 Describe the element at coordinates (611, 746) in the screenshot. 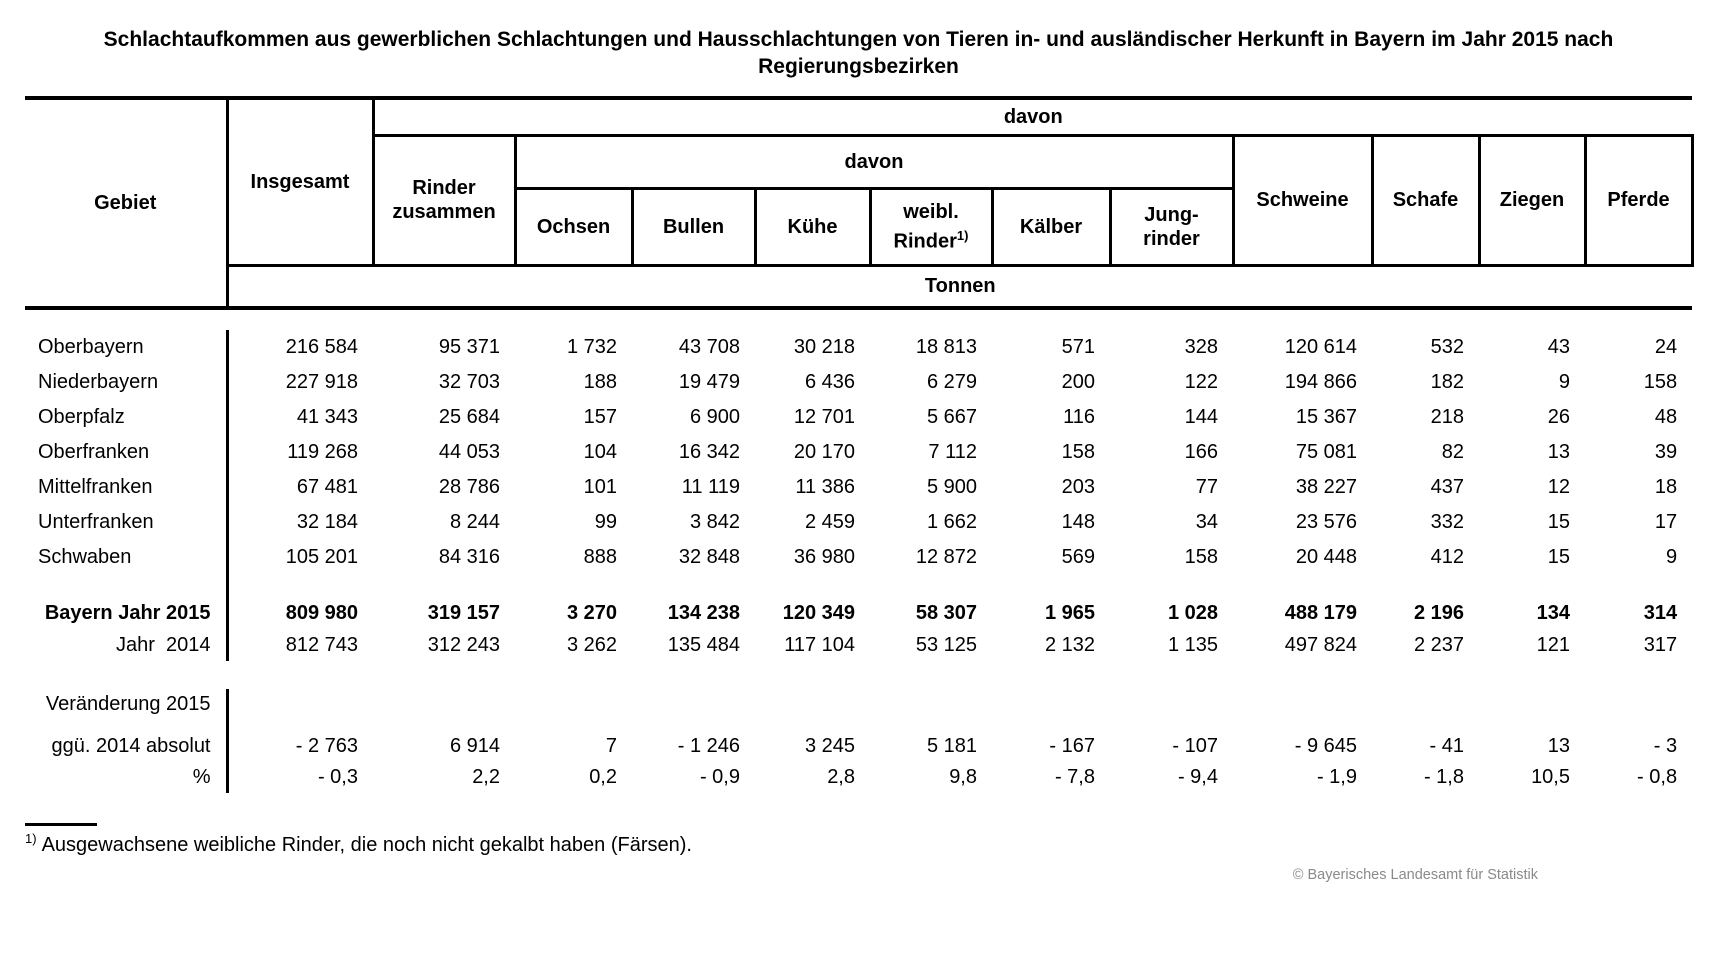

I see `value-cell: 7` at that location.